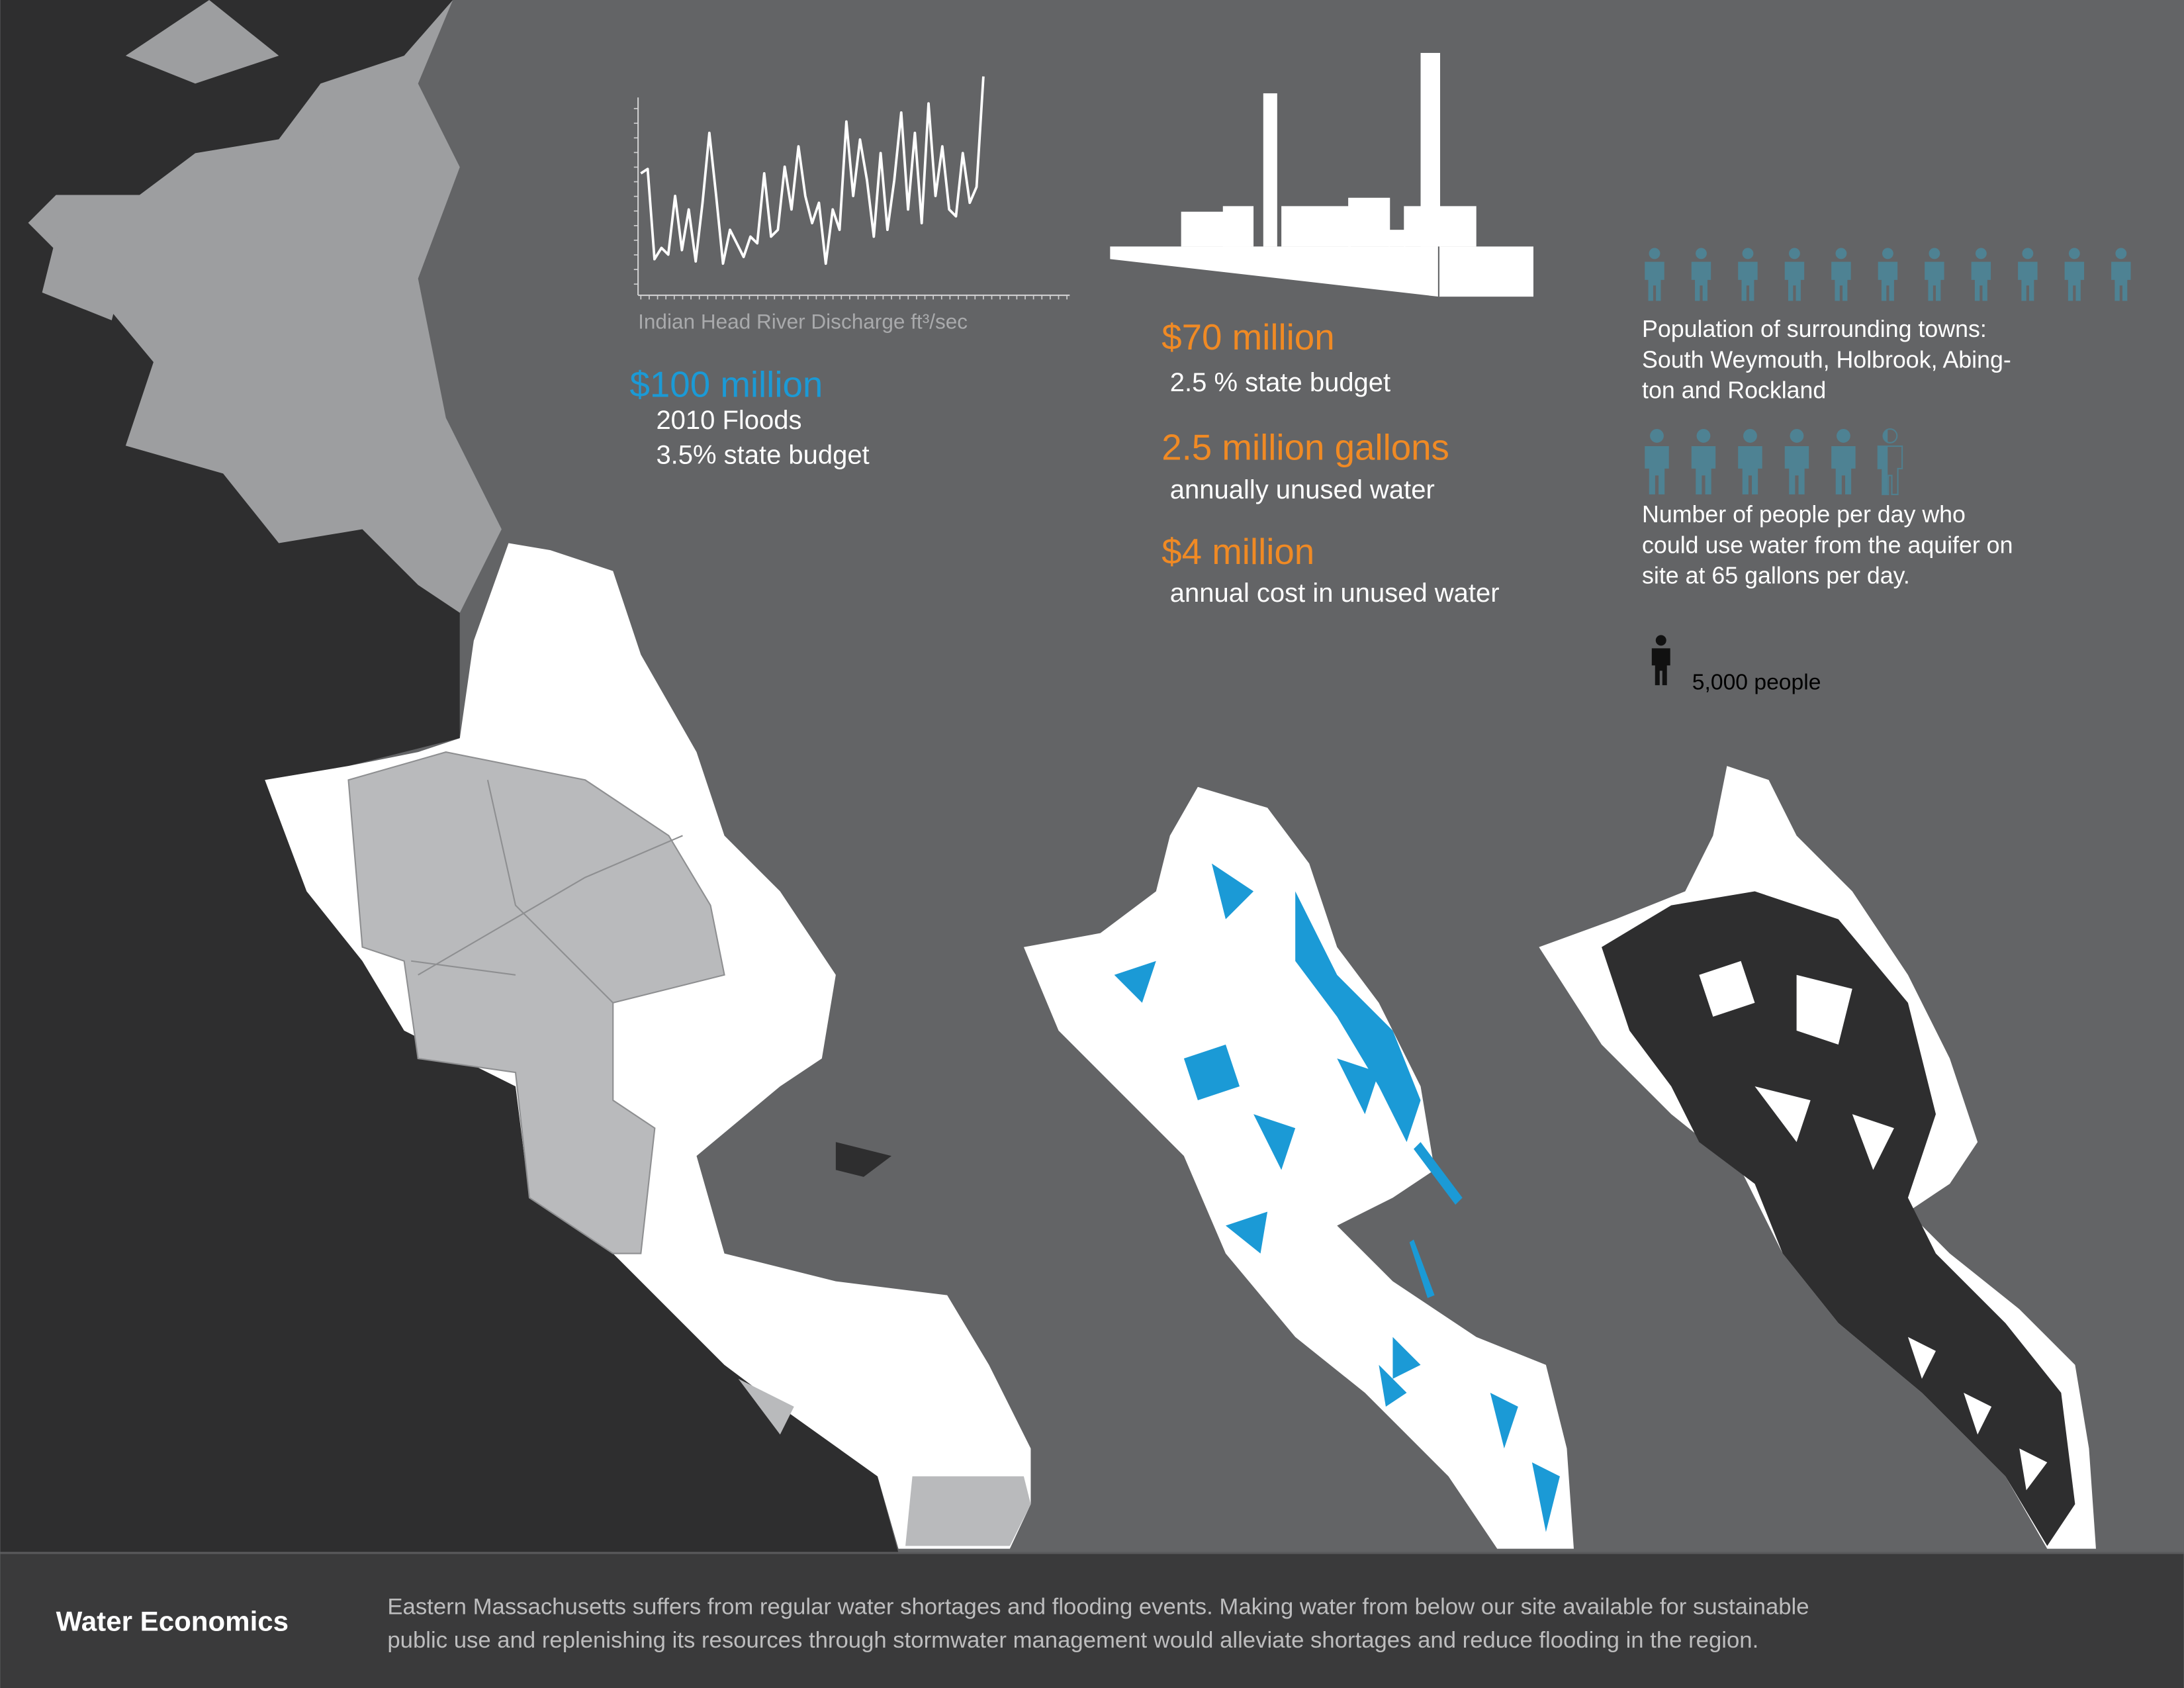 This screenshot has width=2184, height=1688. Describe the element at coordinates (1814, 329) in the screenshot. I see `population-text: Population of surrounding towns:` at that location.